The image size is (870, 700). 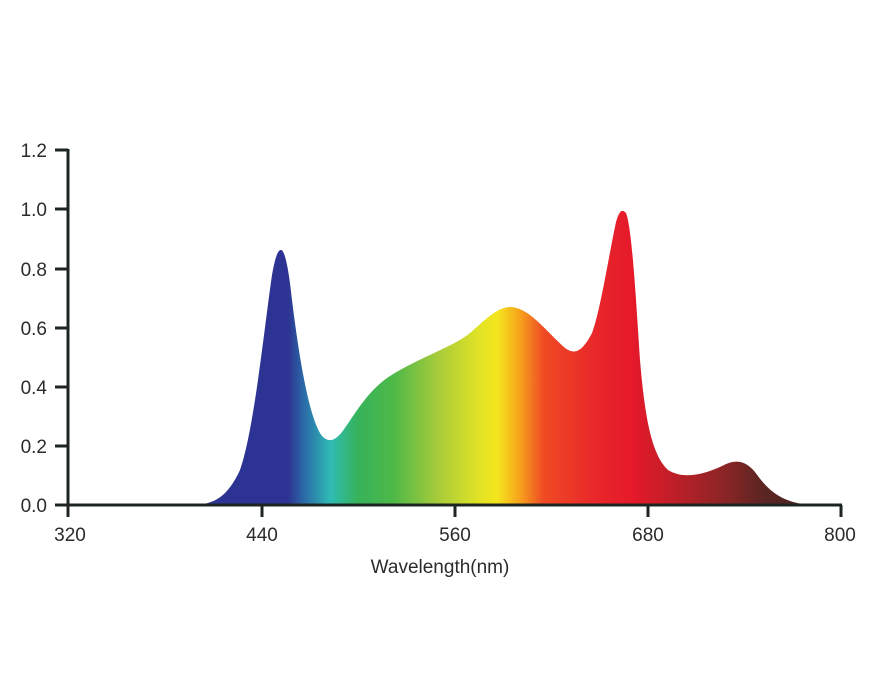 What do you see at coordinates (61, 298) in the screenshot?
I see `y-ticks` at bounding box center [61, 298].